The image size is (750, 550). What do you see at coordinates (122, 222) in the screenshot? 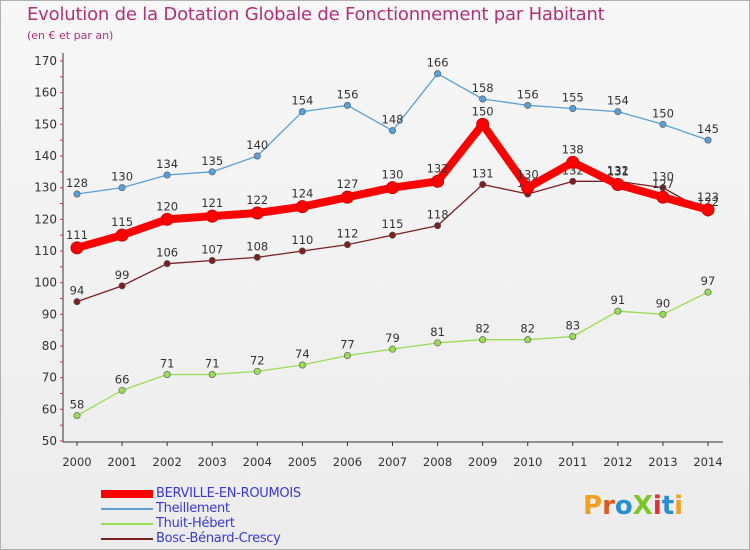
I see `data-label-berville-en-roumois: 115` at bounding box center [122, 222].